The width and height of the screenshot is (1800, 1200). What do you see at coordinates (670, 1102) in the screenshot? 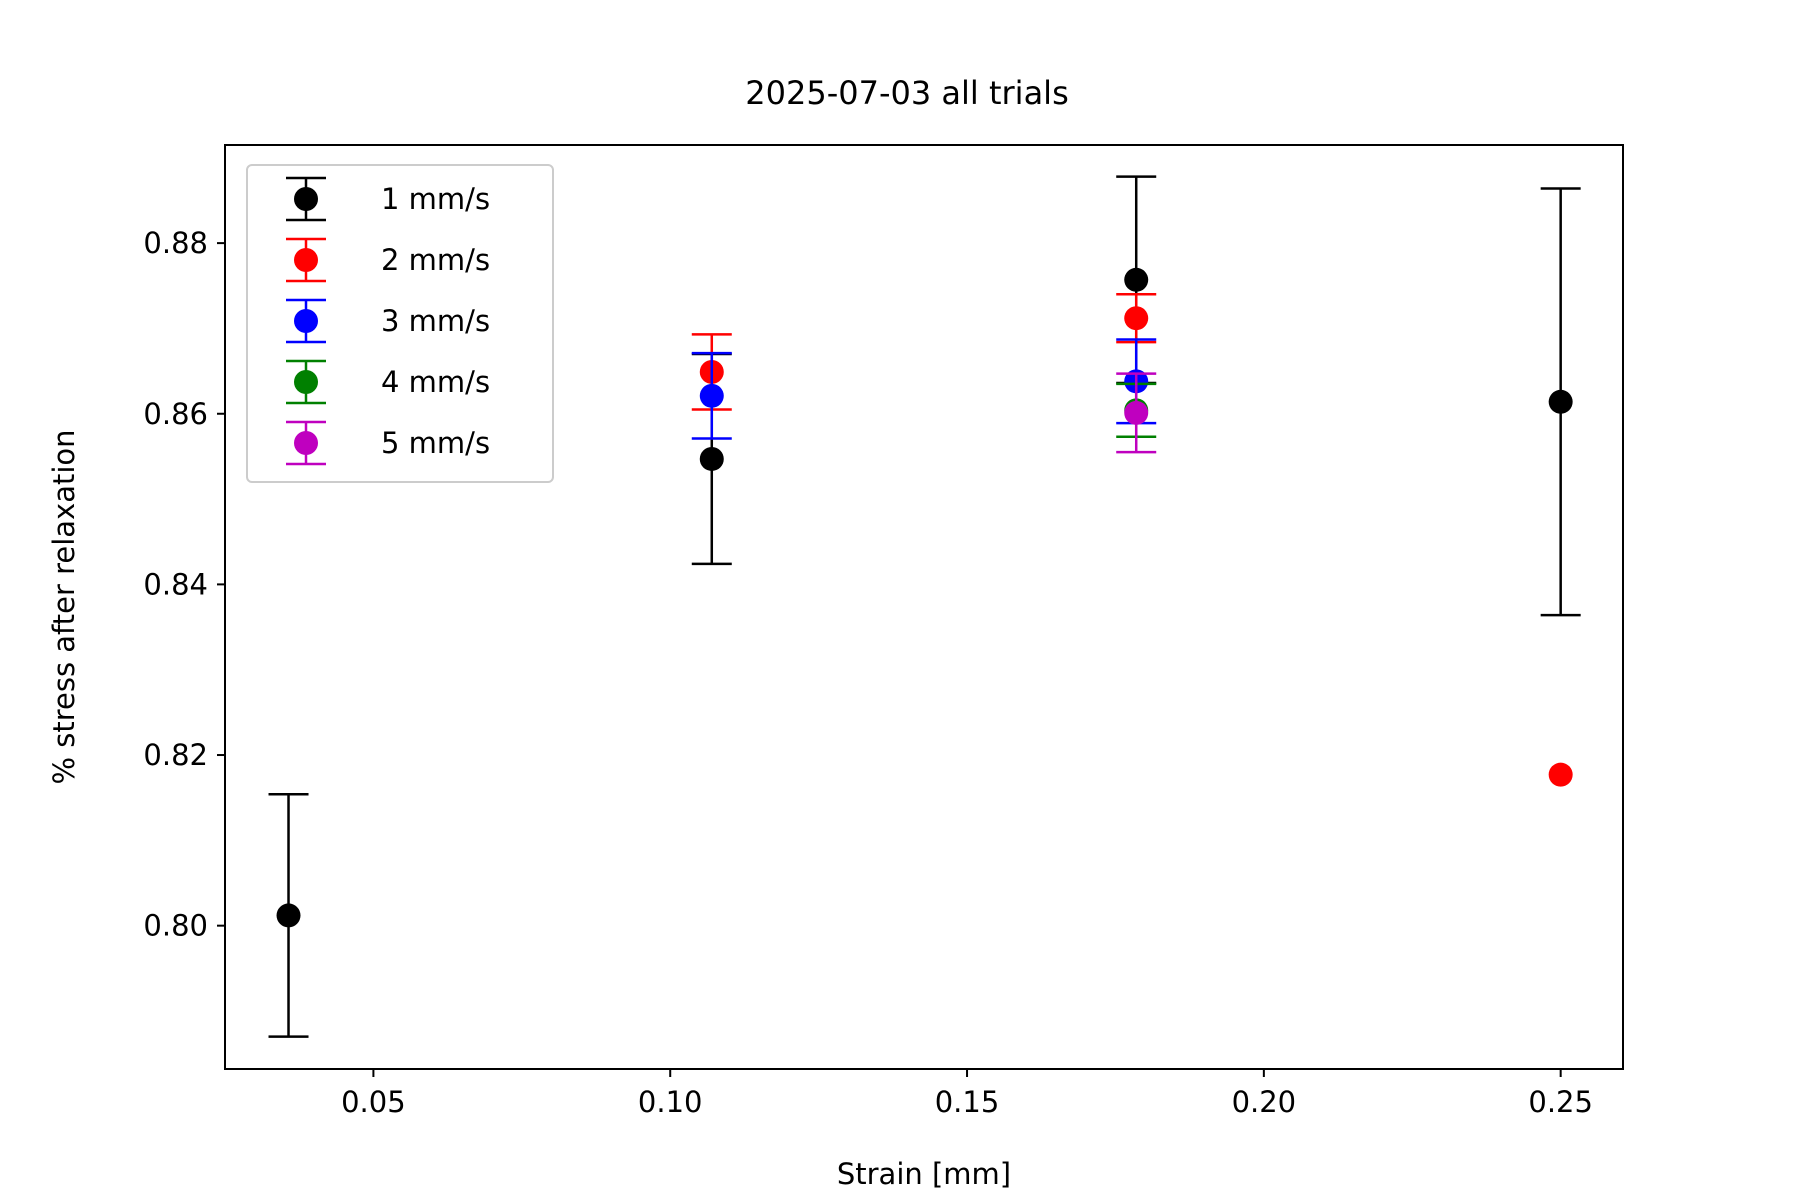
I see `x-tick-label: 0.10` at bounding box center [670, 1102].